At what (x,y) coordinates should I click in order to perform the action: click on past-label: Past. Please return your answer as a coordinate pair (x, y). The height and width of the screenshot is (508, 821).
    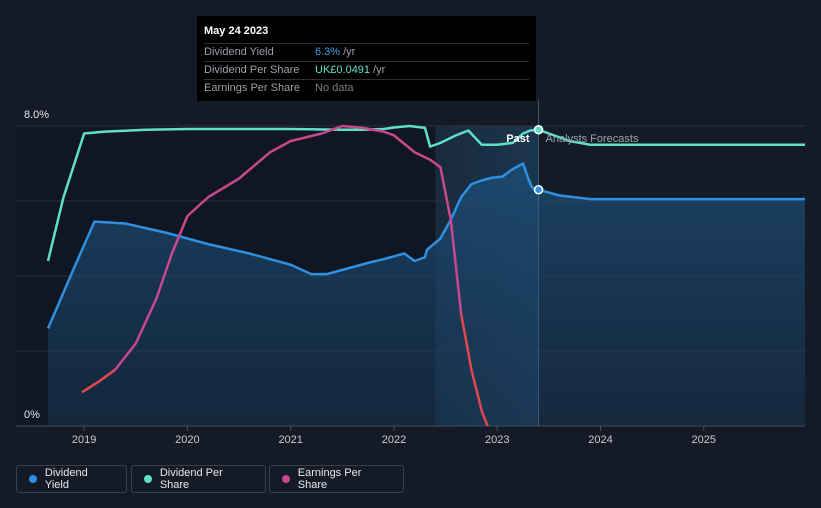
    Looking at the image, I should click on (518, 139).